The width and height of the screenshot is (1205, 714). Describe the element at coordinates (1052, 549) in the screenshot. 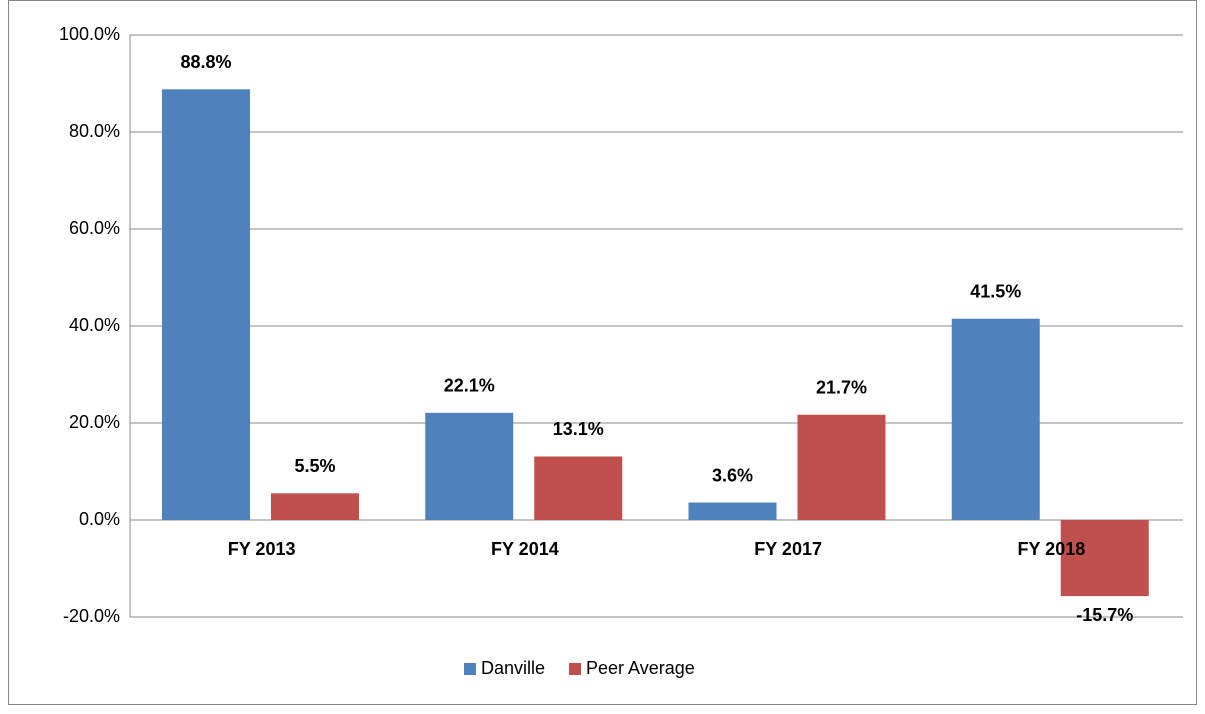

I see `x-tick-label: FY 2018` at that location.